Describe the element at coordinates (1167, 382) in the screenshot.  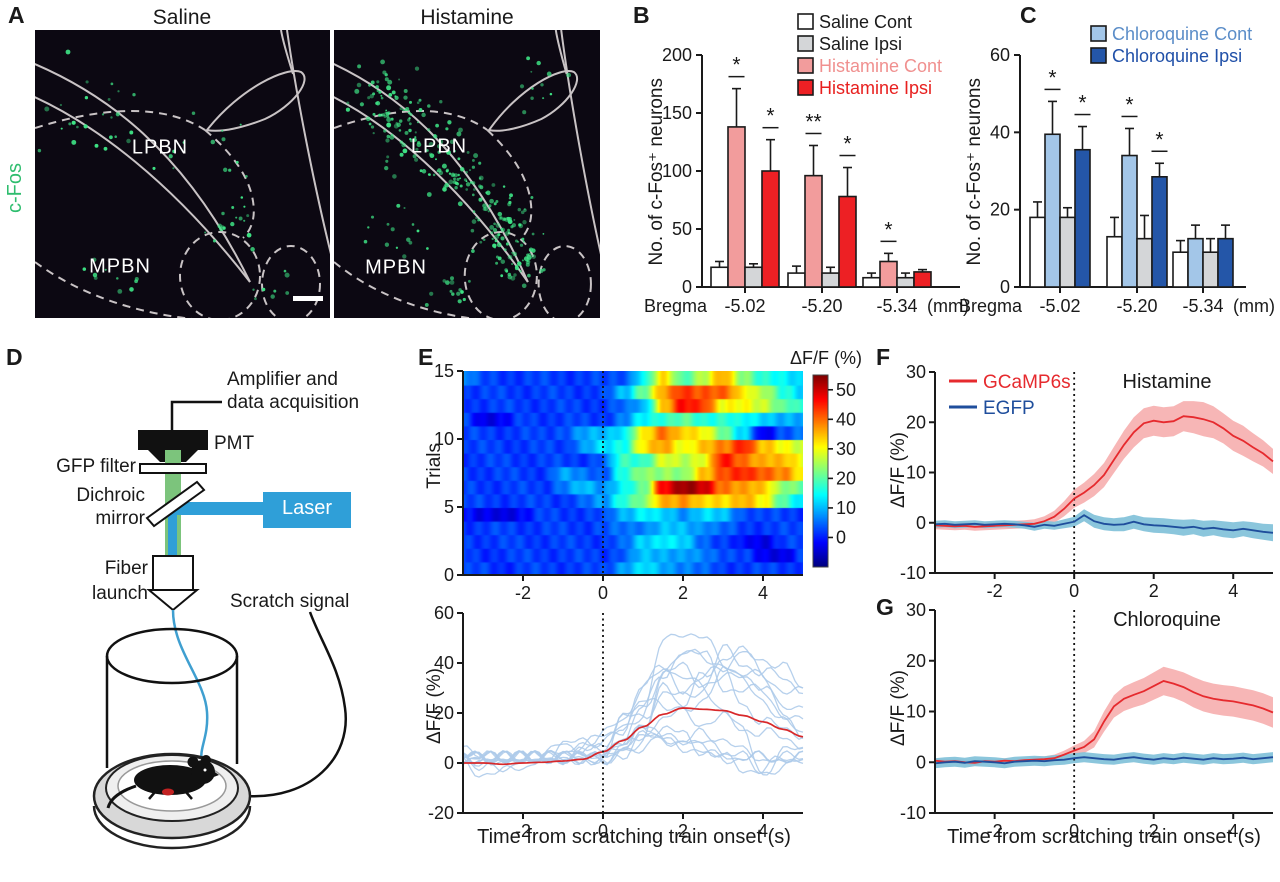
I see `chart-title: Histamine` at that location.